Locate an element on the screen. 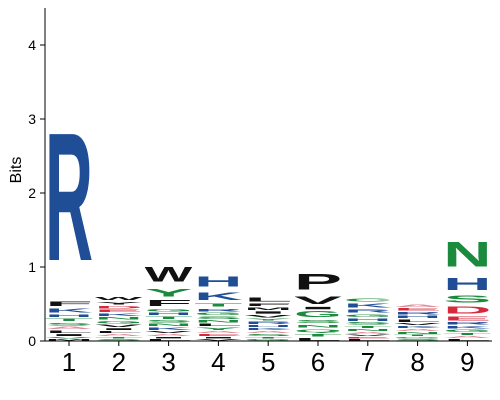 Image resolution: width=500 pixels, height=400 pixels. y-tick-label: 3 is located at coordinates (32, 119).